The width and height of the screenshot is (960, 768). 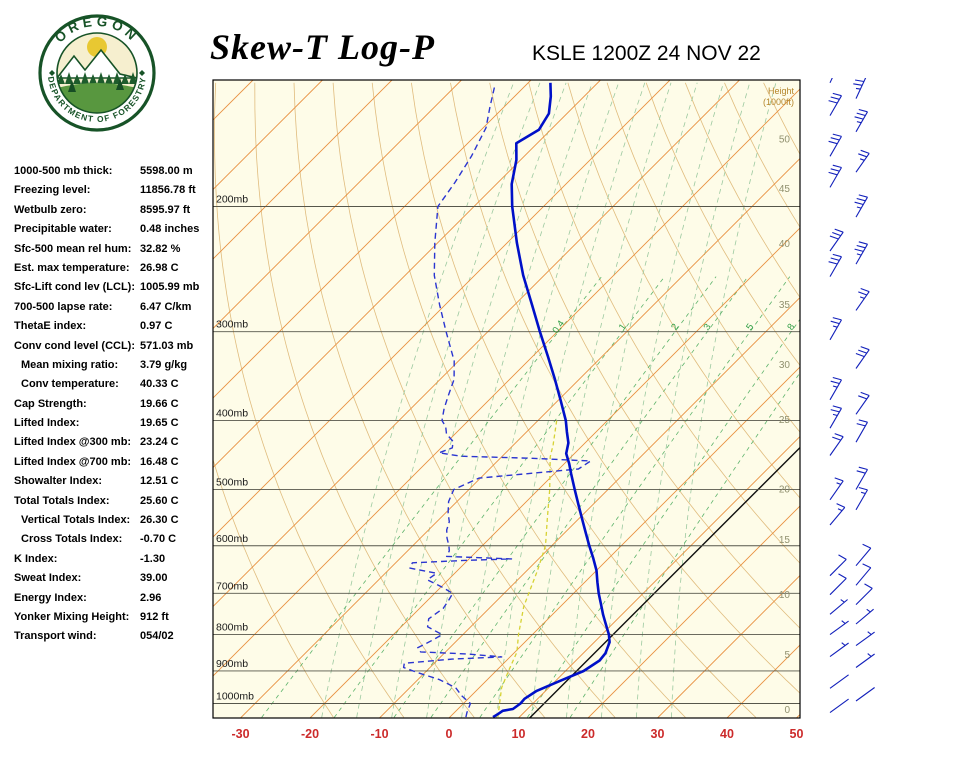 What do you see at coordinates (232, 586) in the screenshot?
I see `pressure-label: 700mb` at bounding box center [232, 586].